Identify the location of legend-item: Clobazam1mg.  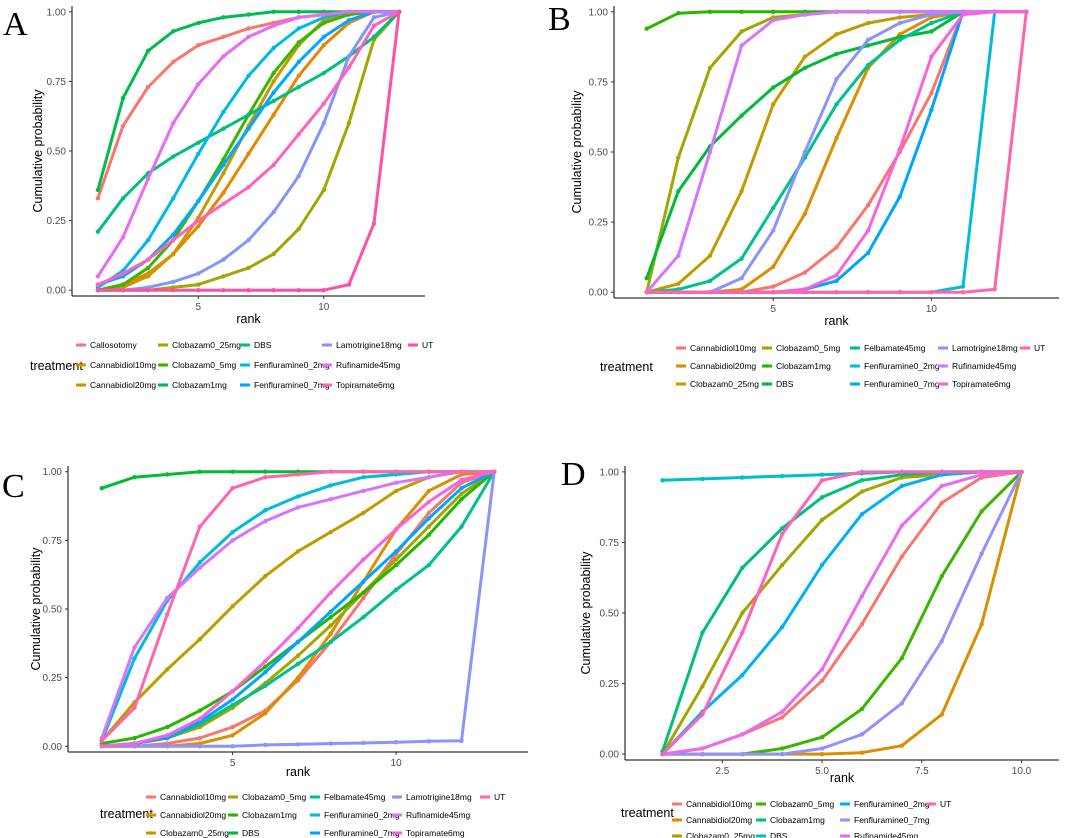
(790, 820).